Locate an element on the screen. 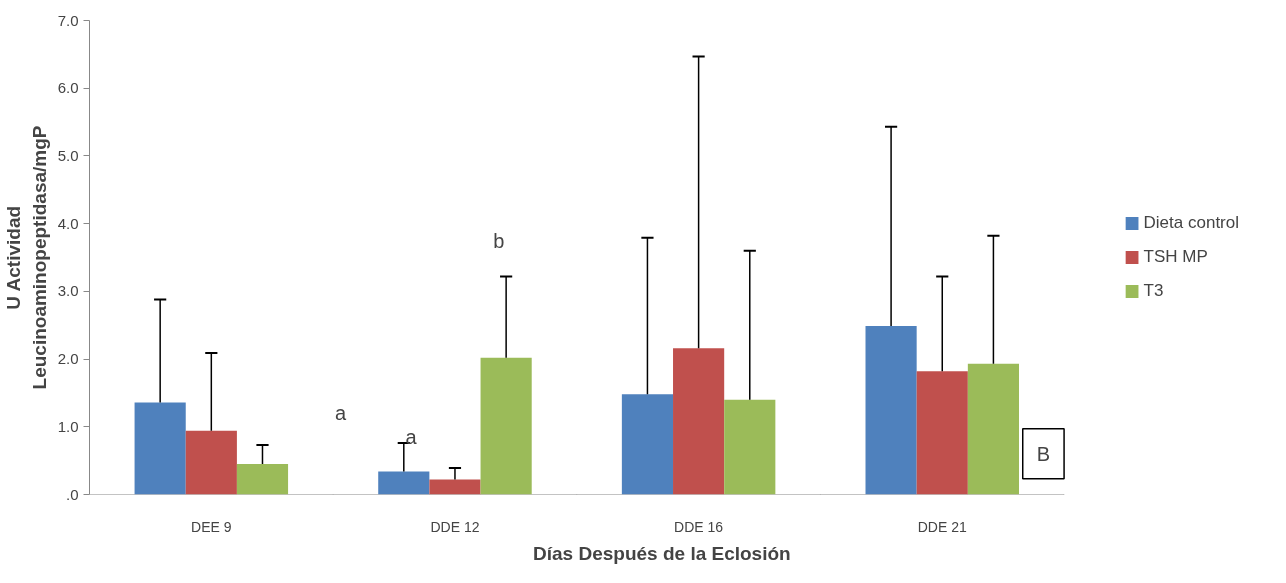 The height and width of the screenshot is (583, 1286). annotation: b is located at coordinates (499, 240).